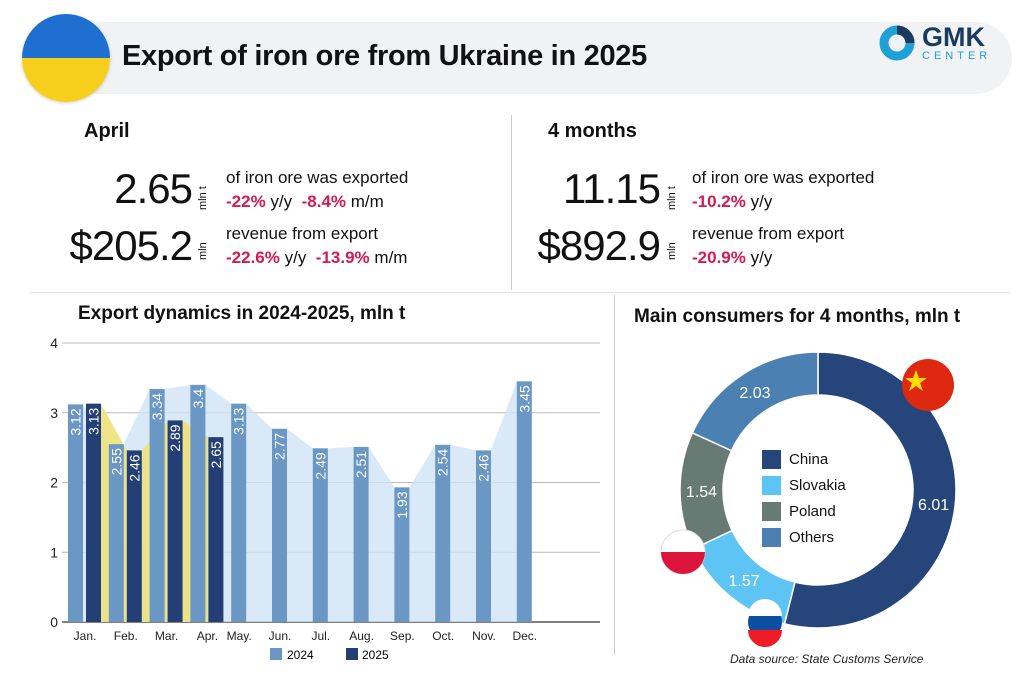  I want to click on china-flag-icon, so click(928, 385).